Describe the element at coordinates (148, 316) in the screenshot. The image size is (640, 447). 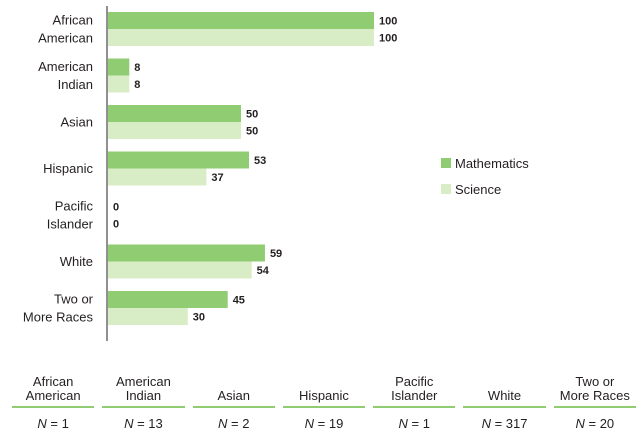
I see `bar-science-two-or-more-races` at that location.